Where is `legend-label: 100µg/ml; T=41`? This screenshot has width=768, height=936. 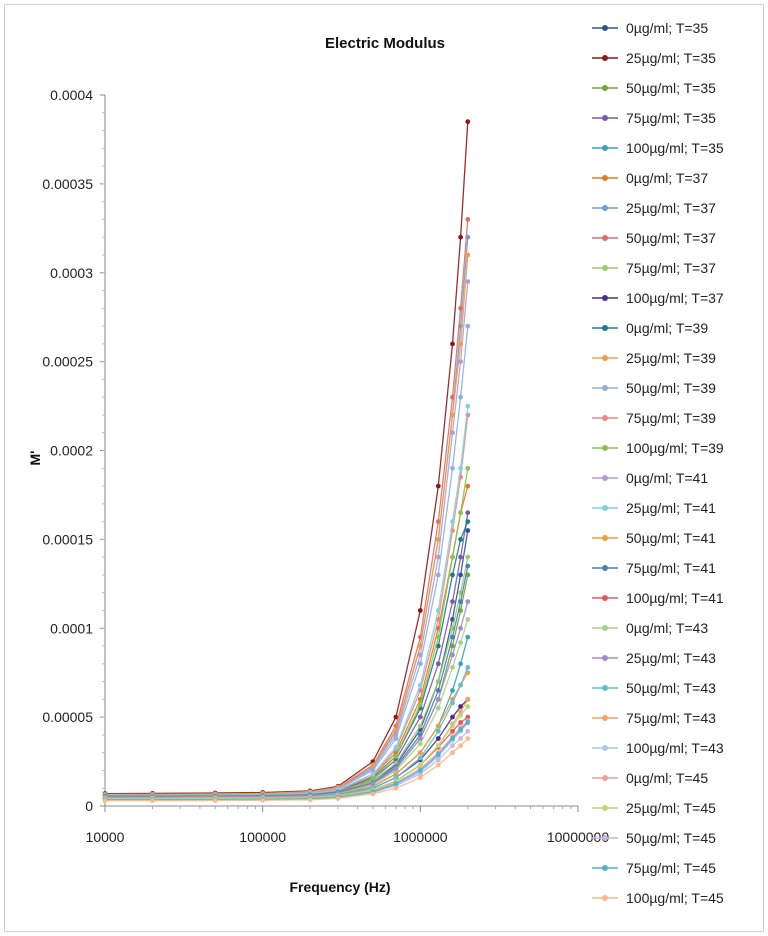 legend-label: 100µg/ml; T=41 is located at coordinates (675, 598).